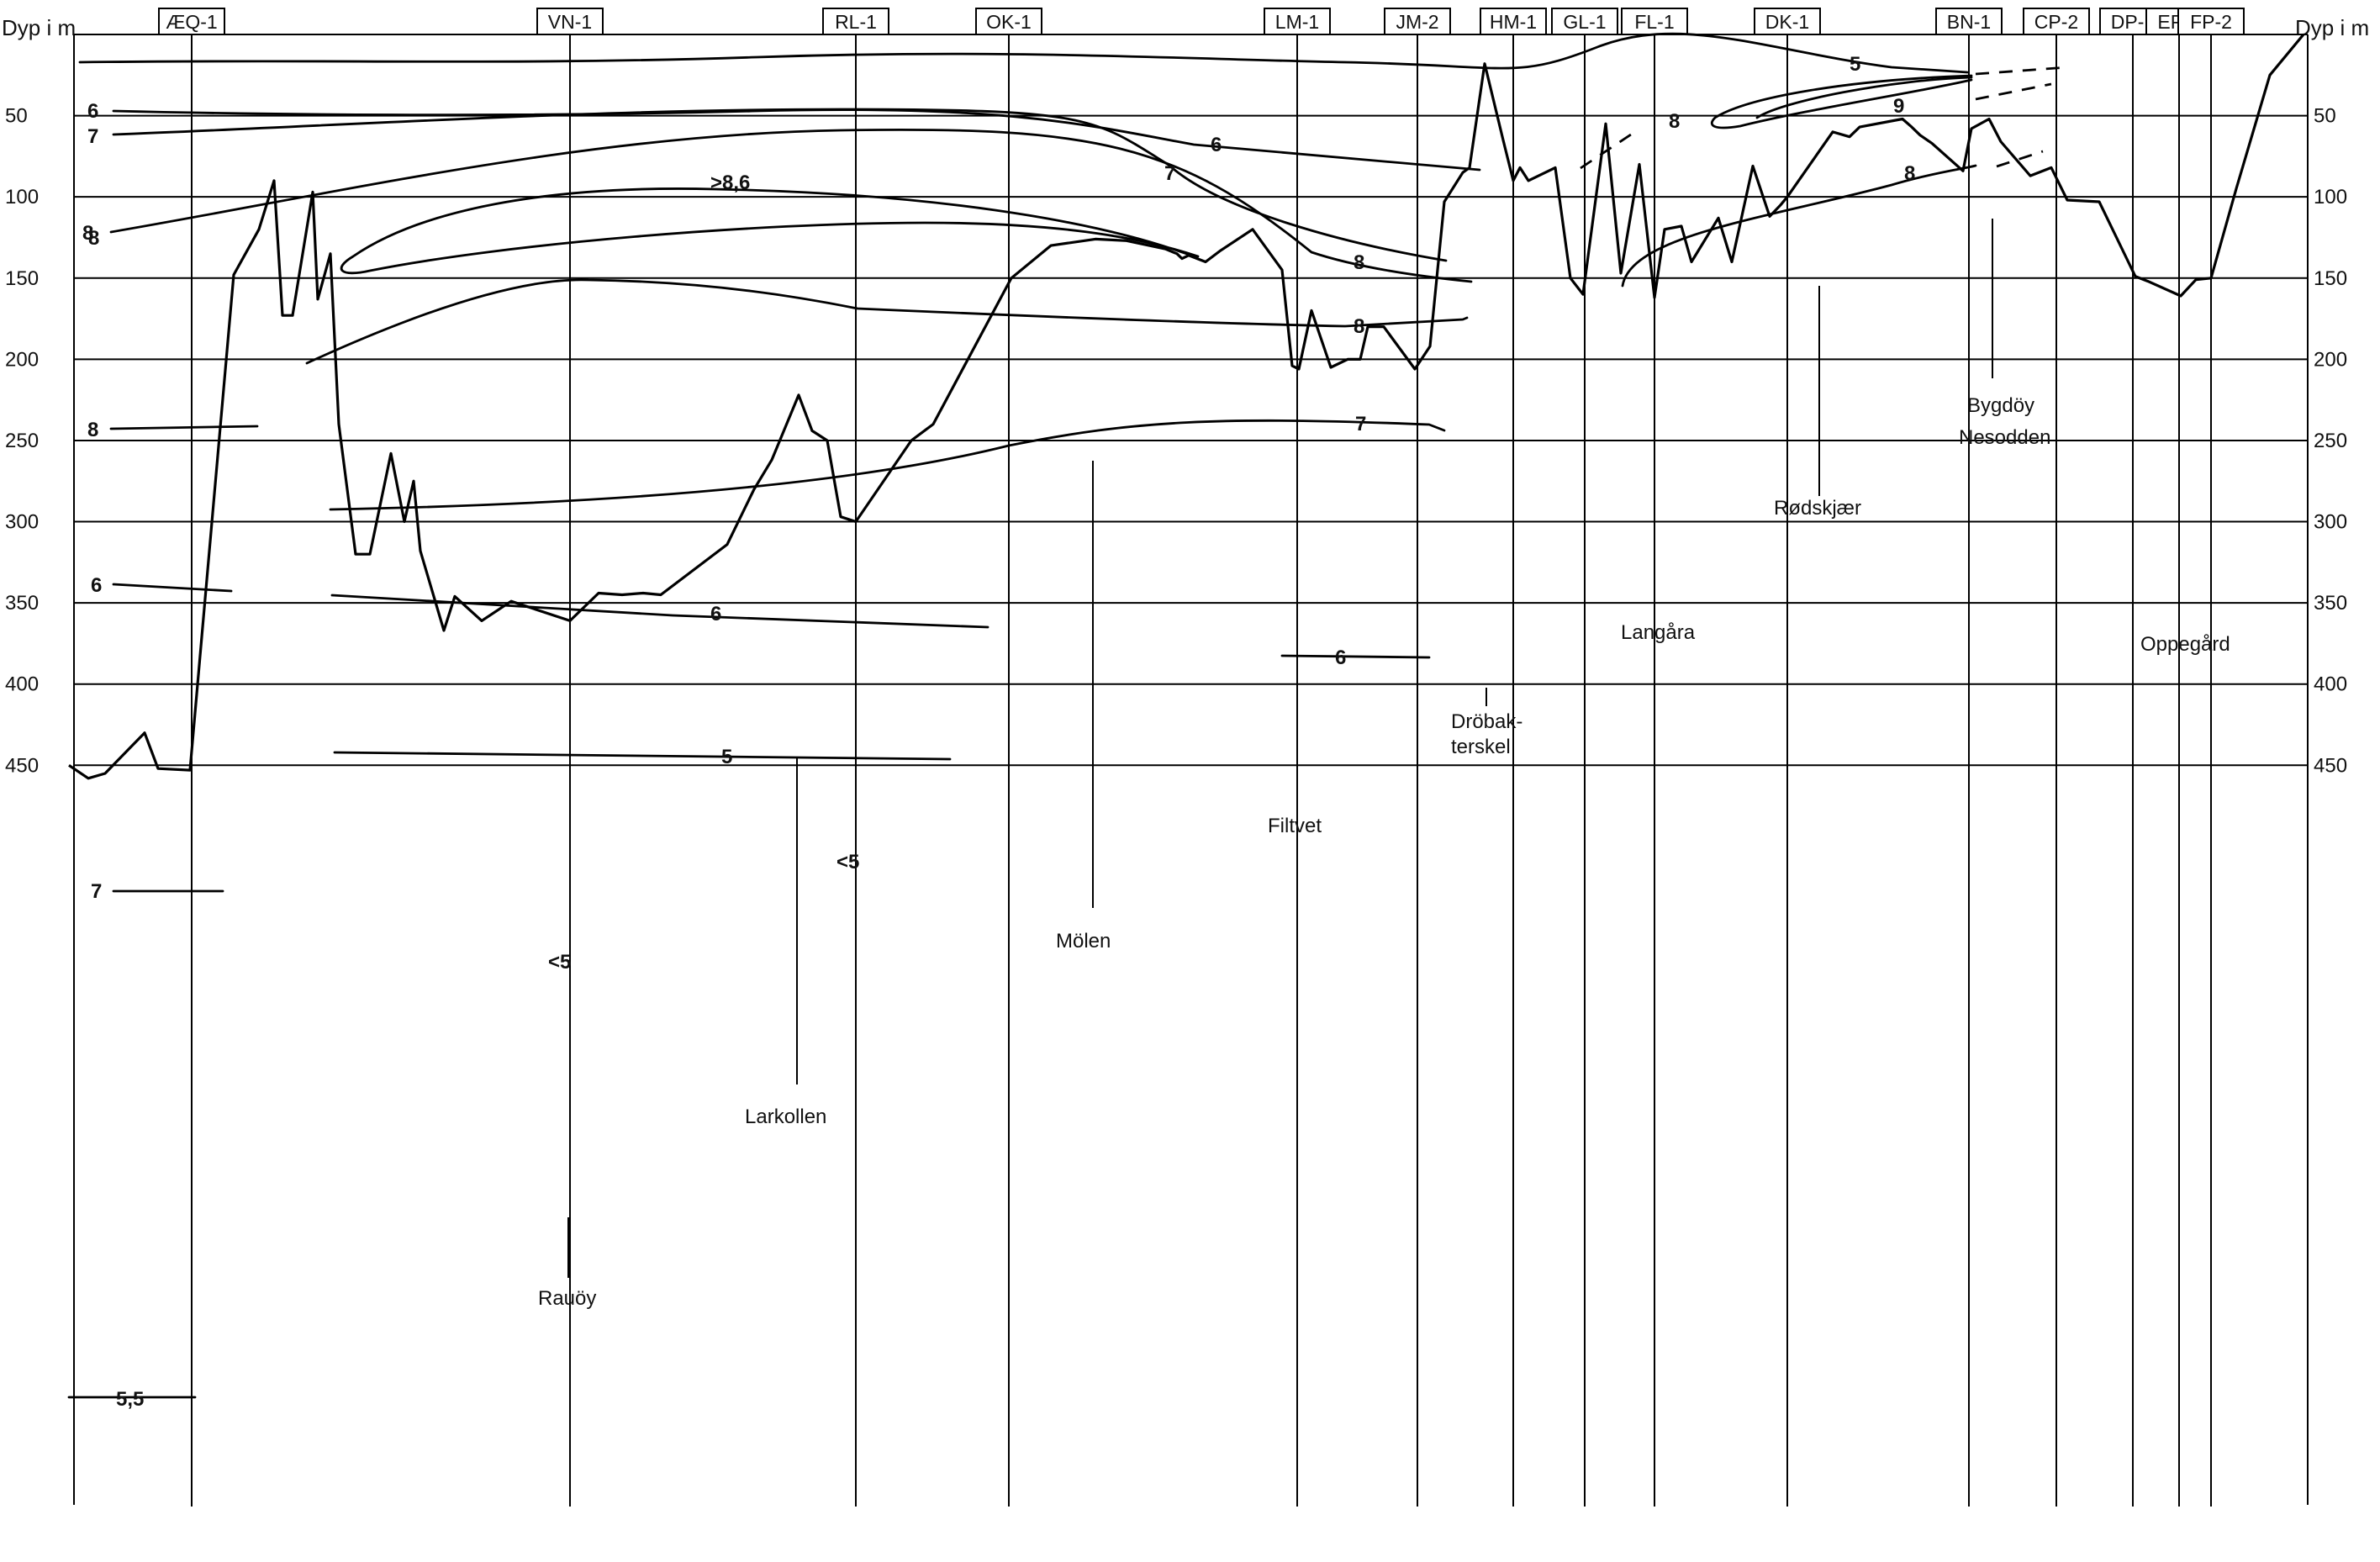 The image size is (2380, 1562). I want to click on isoline-dash-right2, so click(2013, 91).